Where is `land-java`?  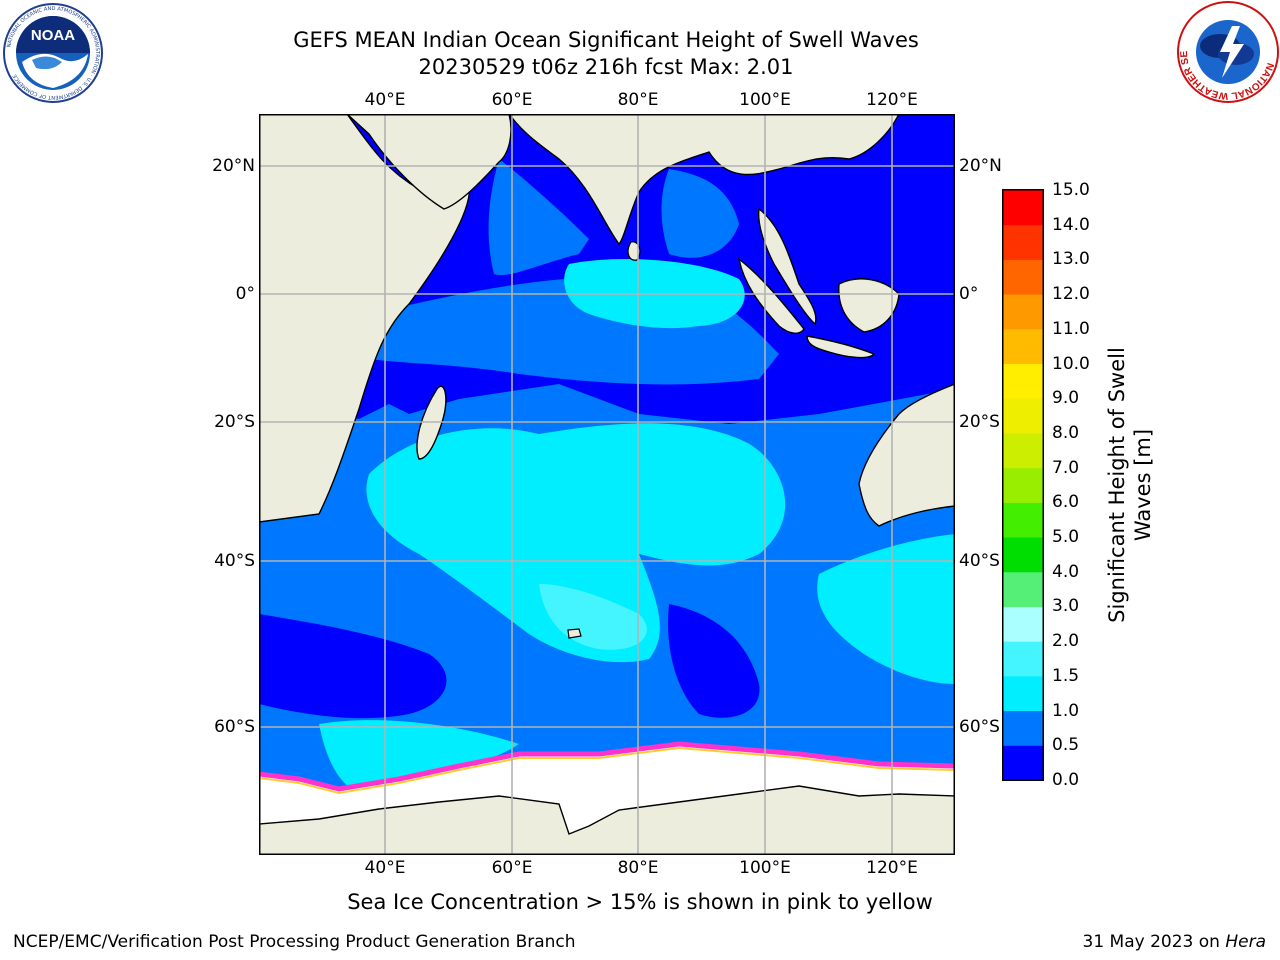
land-java is located at coordinates (841, 347).